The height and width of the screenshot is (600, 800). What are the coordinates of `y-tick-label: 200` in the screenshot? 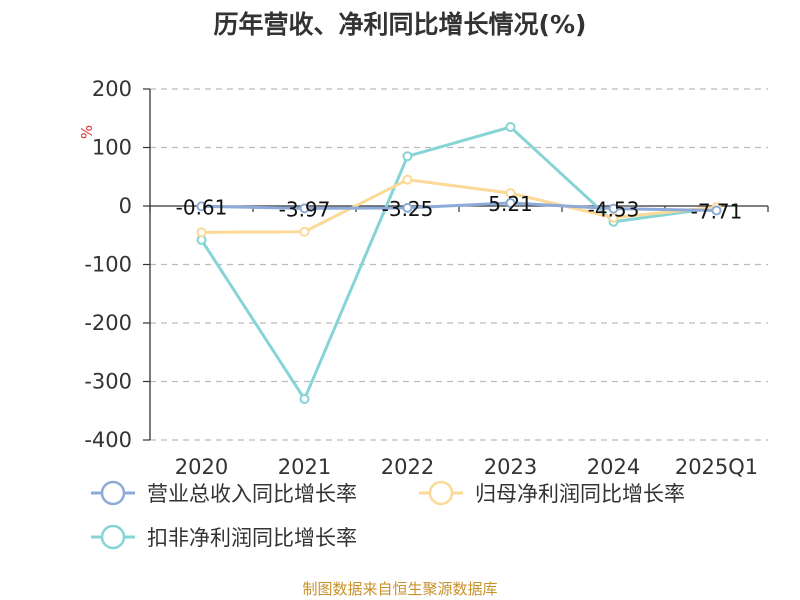 It's located at (112, 89).